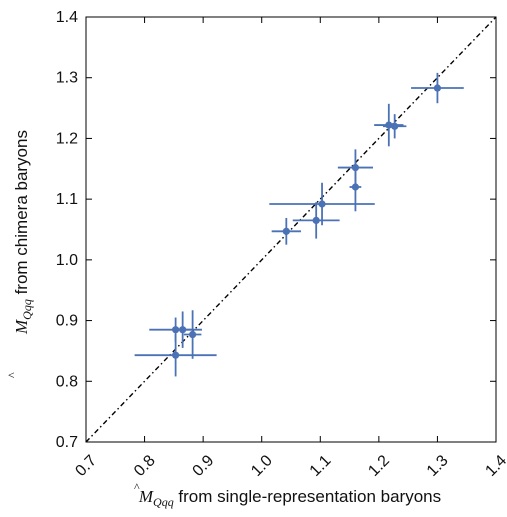 Image resolution: width=507 pixels, height=517 pixels. I want to click on x-tick-label-0.9: 0.9, so click(204, 466).